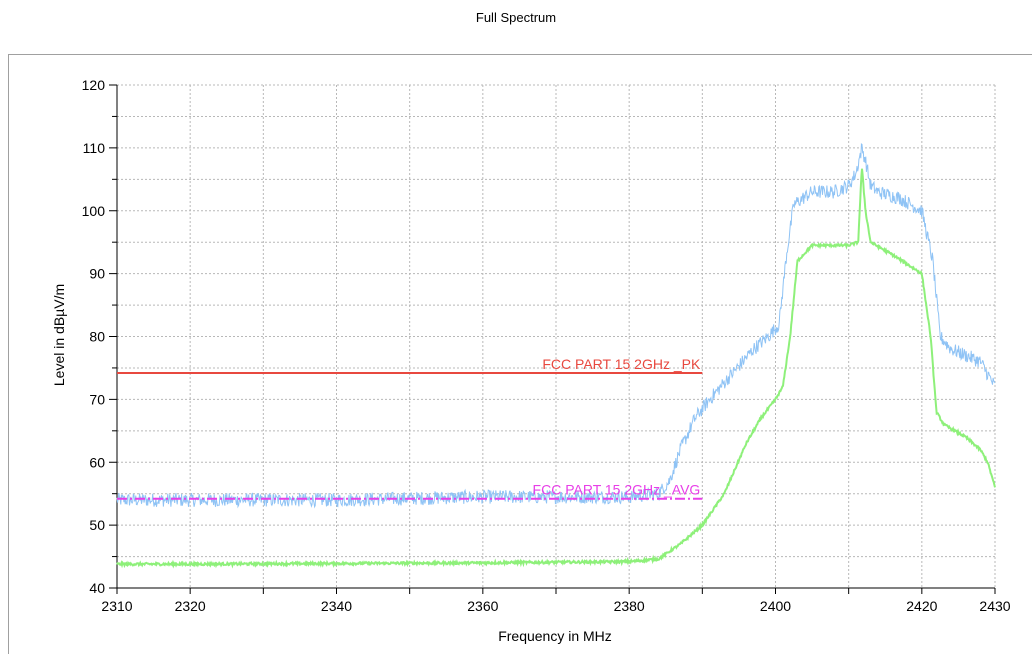  I want to click on x-axis-label: Frequency in MHz, so click(555, 636).